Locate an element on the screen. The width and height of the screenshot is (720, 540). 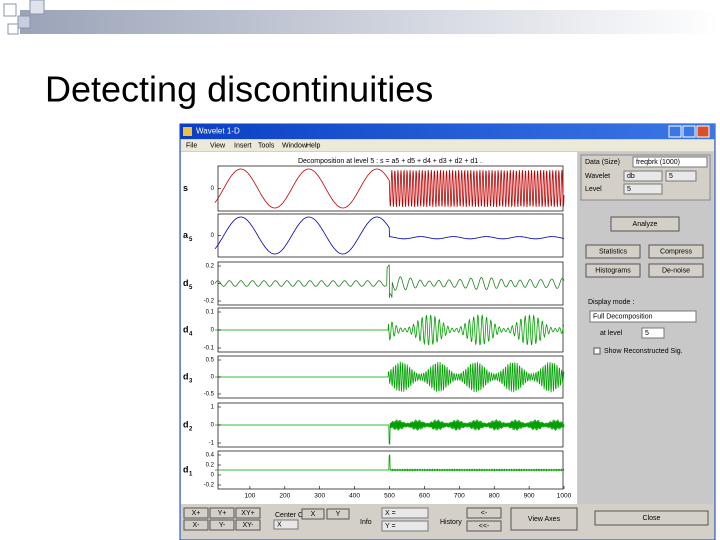
x-tick-label: 200 is located at coordinates (284, 496).